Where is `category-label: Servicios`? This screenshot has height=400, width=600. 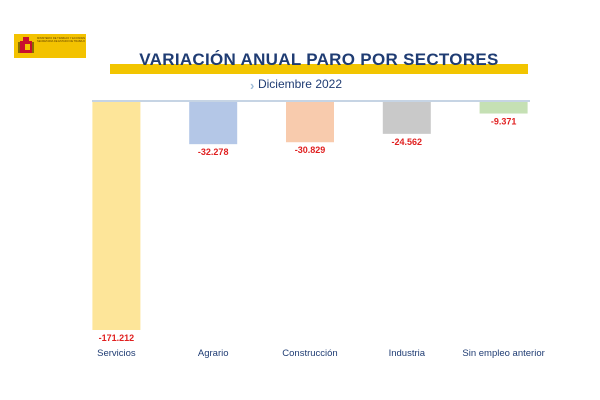
category-label: Servicios is located at coordinates (116, 353).